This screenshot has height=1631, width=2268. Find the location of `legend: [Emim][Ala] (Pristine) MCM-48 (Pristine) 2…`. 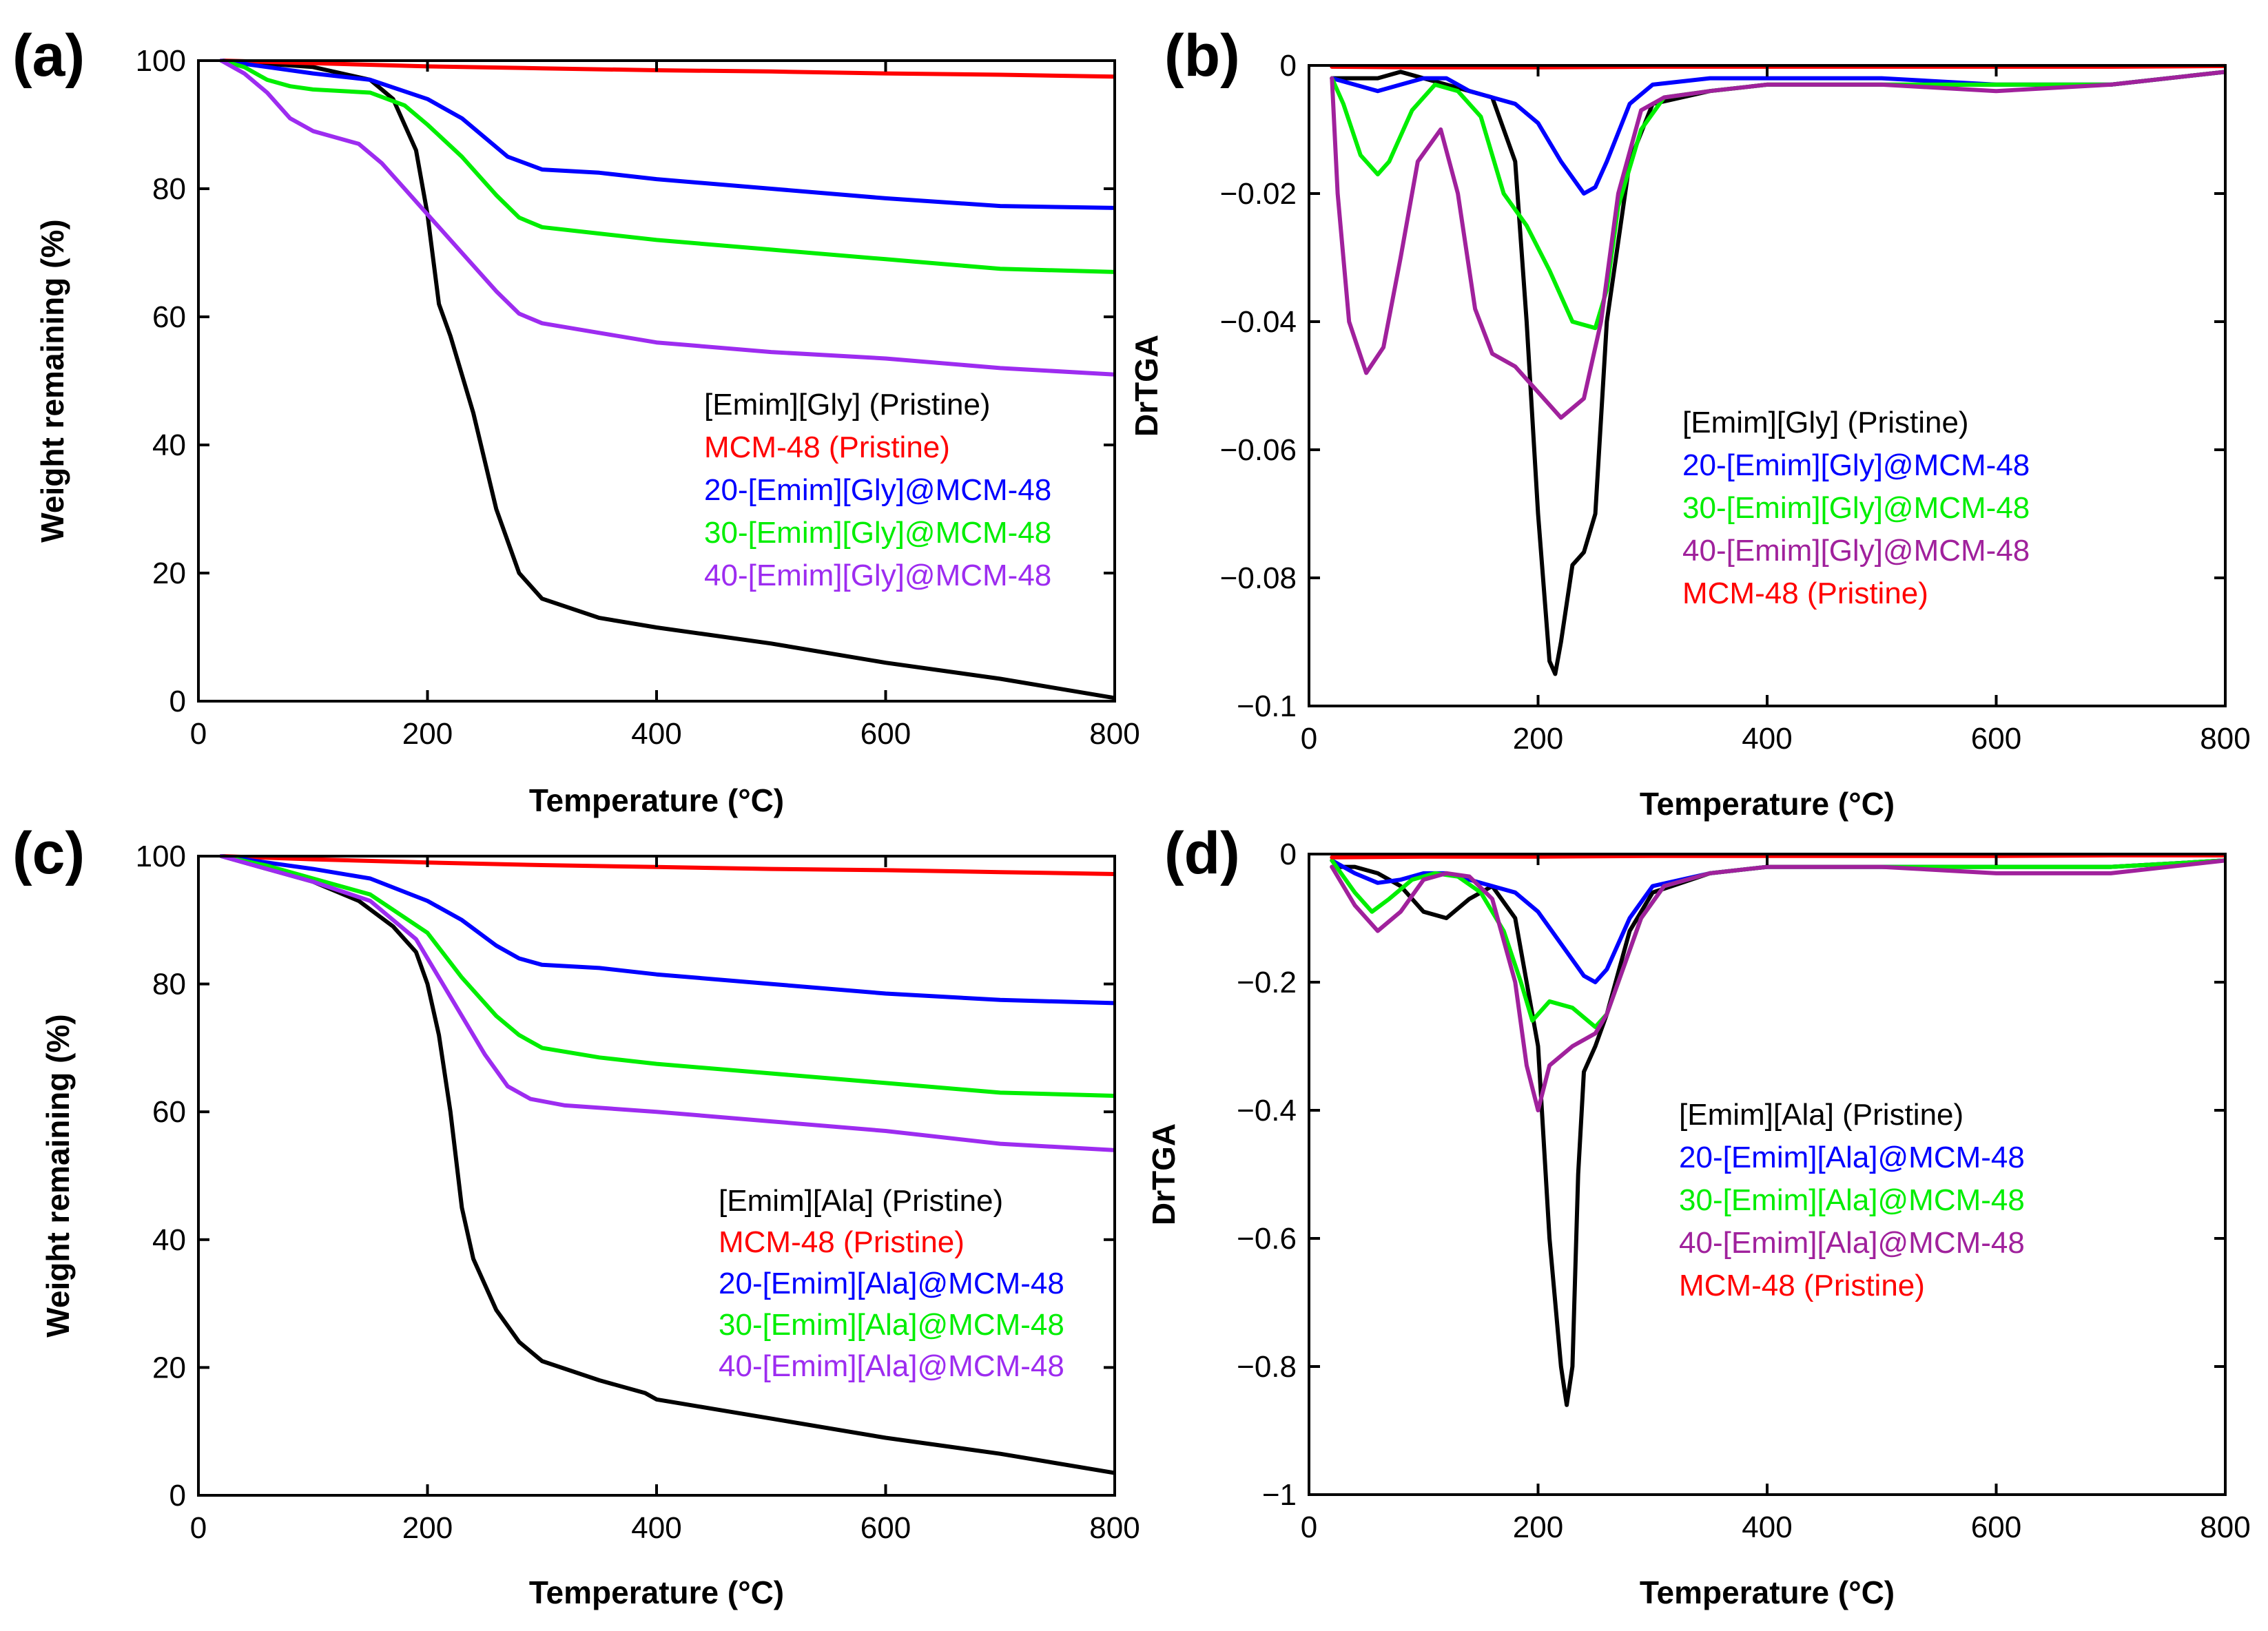

legend: [Emim][Ala] (Pristine) MCM-48 (Pristine) 2… is located at coordinates (891, 1283).